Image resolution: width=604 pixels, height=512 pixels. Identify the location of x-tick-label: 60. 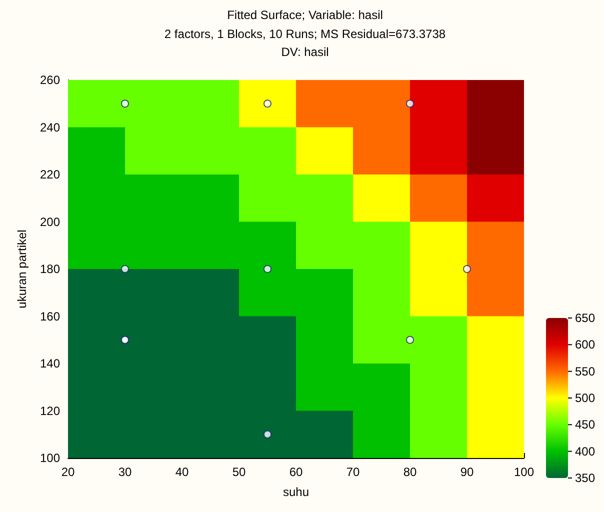
(296, 472).